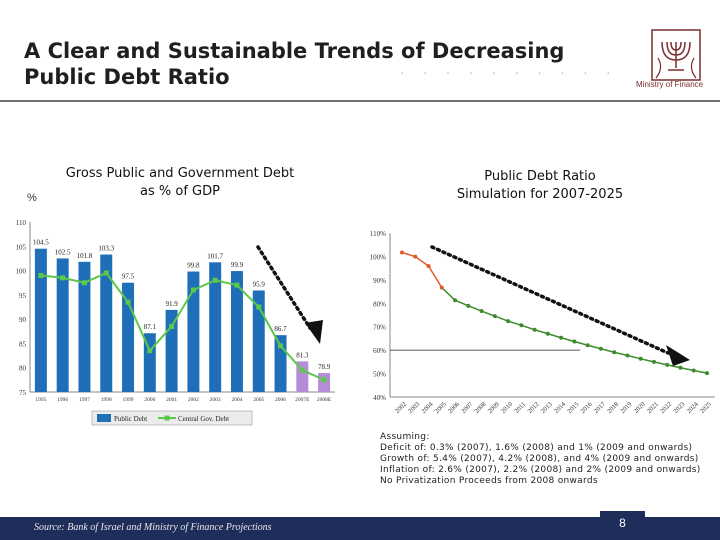 Image resolution: width=720 pixels, height=540 pixels. I want to click on bar-value-label: 102.5, so click(63, 252).